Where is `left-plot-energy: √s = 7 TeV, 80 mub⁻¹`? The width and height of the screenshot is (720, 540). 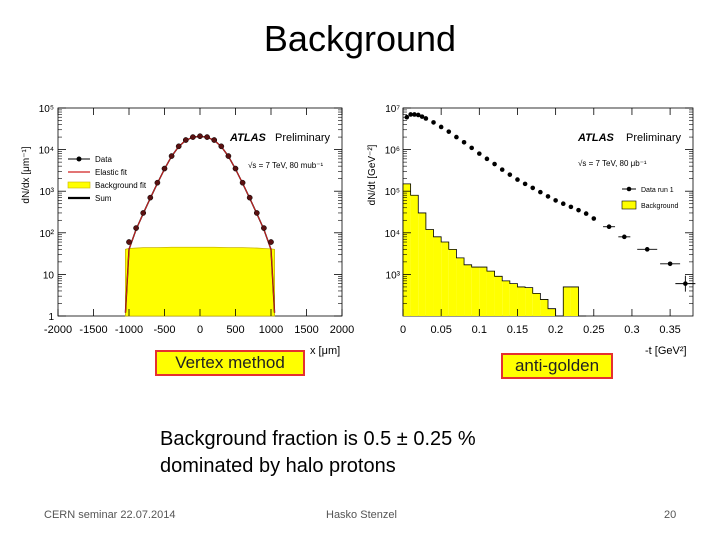 left-plot-energy: √s = 7 TeV, 80 mub⁻¹ is located at coordinates (285, 165).